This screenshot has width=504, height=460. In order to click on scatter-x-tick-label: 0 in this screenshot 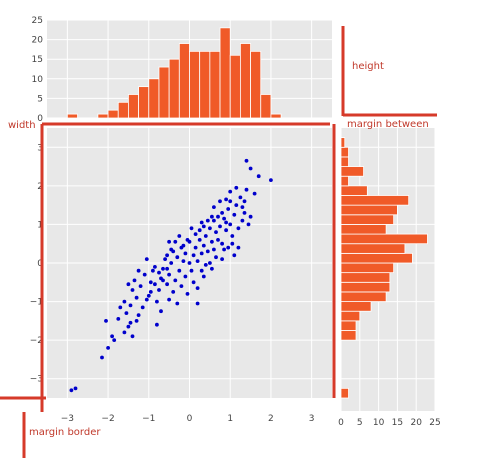, I will do `click(190, 419)`.